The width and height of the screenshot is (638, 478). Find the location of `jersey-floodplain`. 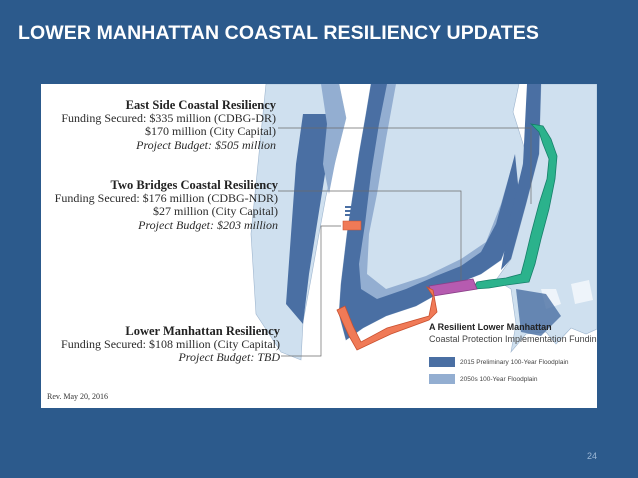

jersey-floodplain is located at coordinates (308, 219).